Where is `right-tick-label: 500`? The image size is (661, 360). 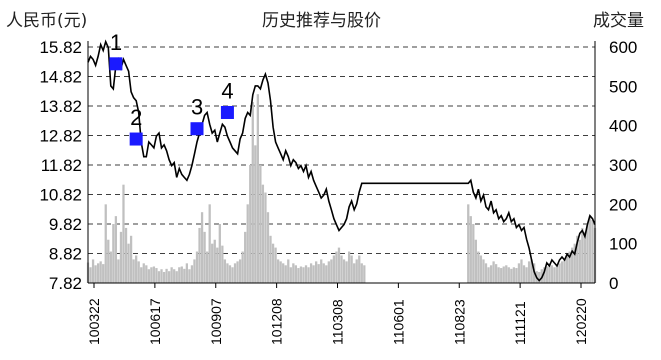 right-tick-label: 500 is located at coordinates (623, 86).